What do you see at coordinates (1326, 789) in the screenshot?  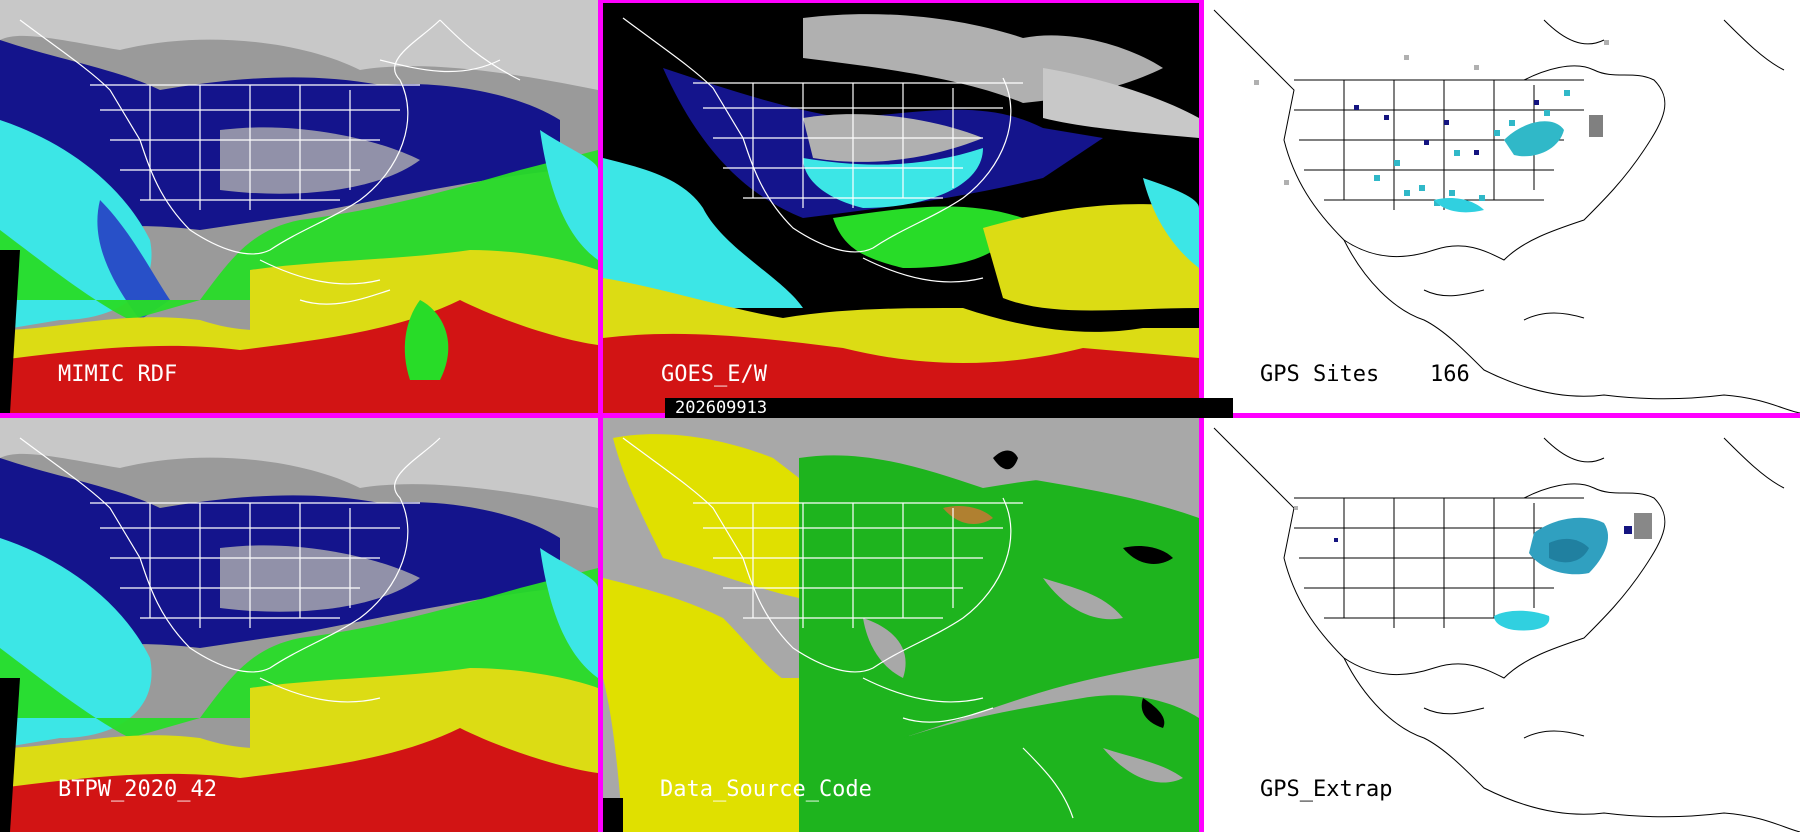 I see `panel-label-gps-extrap: GPS_Extrap` at bounding box center [1326, 789].